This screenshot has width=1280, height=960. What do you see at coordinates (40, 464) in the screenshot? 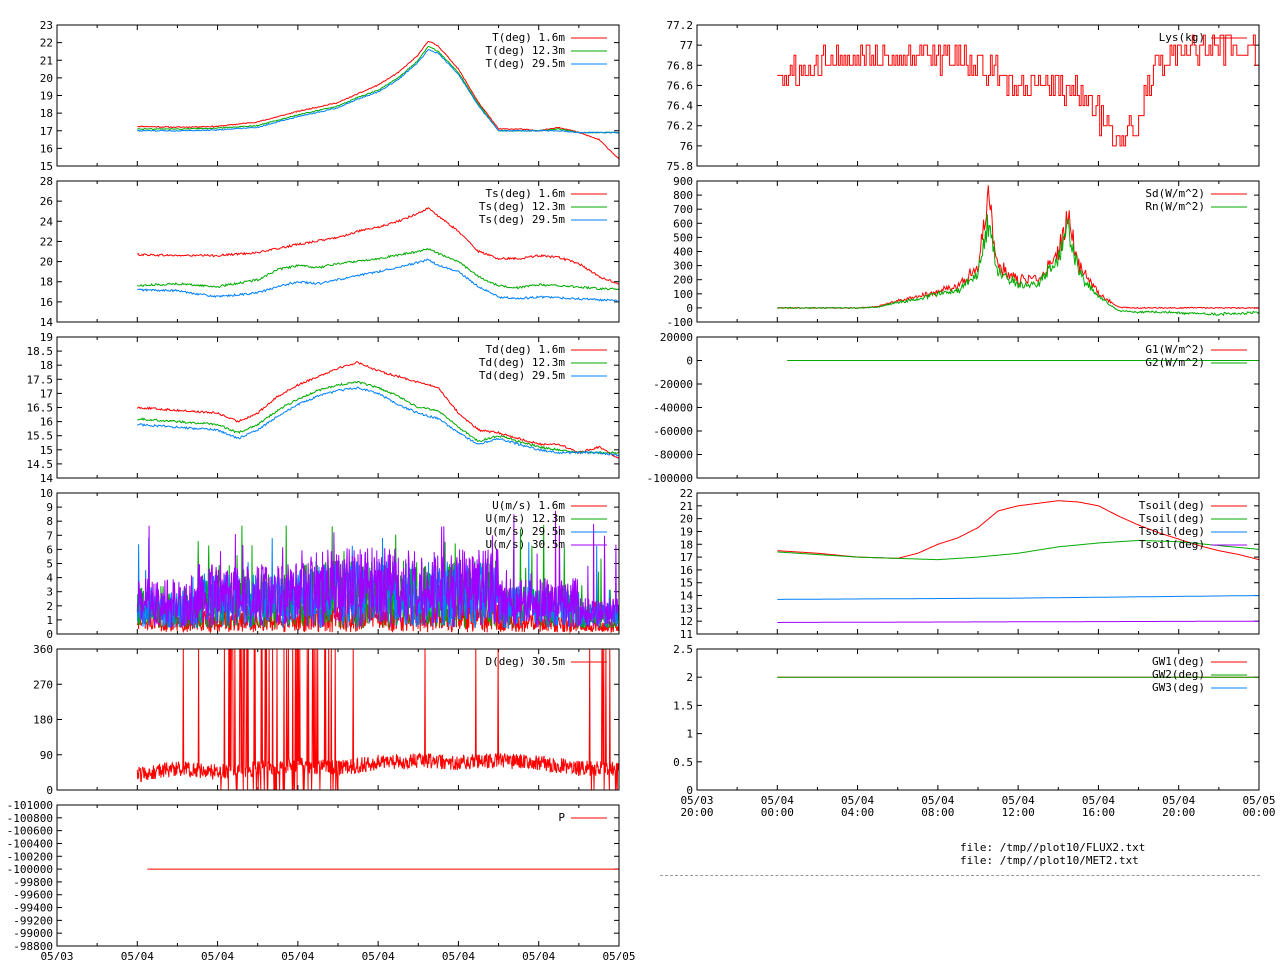
I see `y-tick-label: 14.5` at bounding box center [40, 464].